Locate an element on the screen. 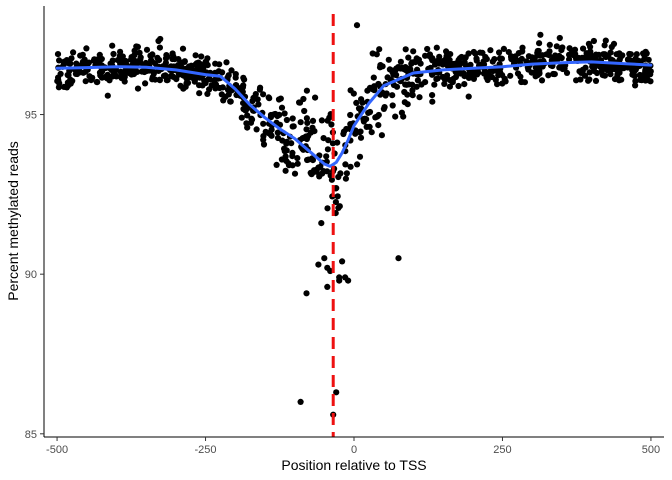 This screenshot has height=480, width=672. y-tick-label: 85 is located at coordinates (31, 435).